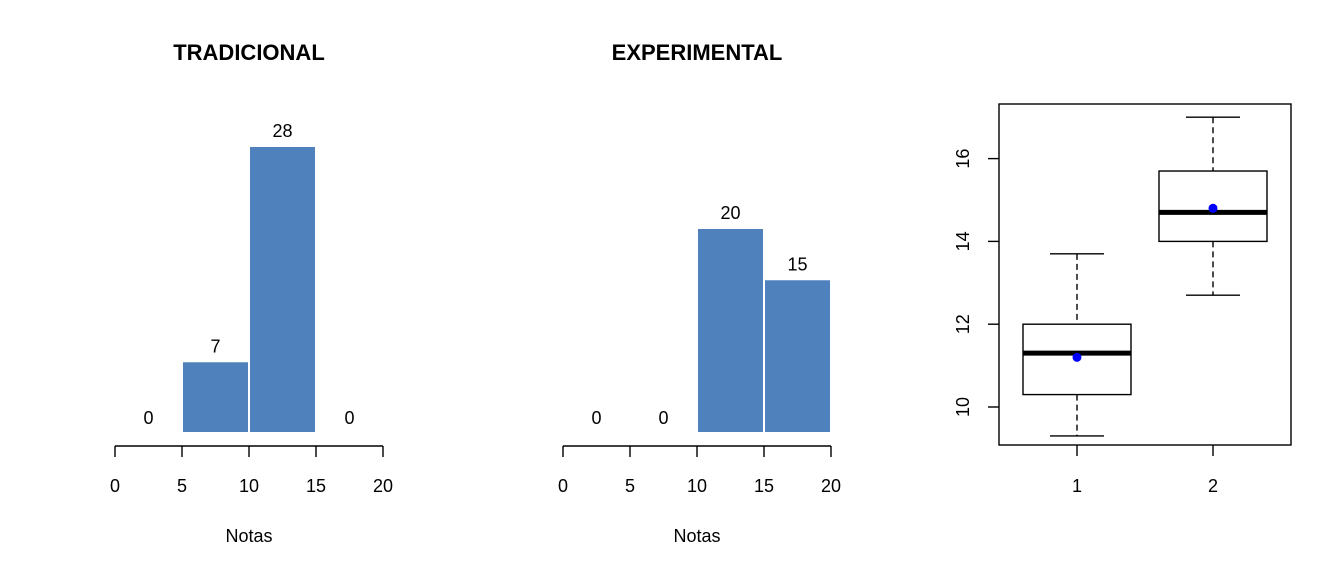  What do you see at coordinates (697, 52) in the screenshot?
I see `histogram-title: EXPERIMENTAL` at bounding box center [697, 52].